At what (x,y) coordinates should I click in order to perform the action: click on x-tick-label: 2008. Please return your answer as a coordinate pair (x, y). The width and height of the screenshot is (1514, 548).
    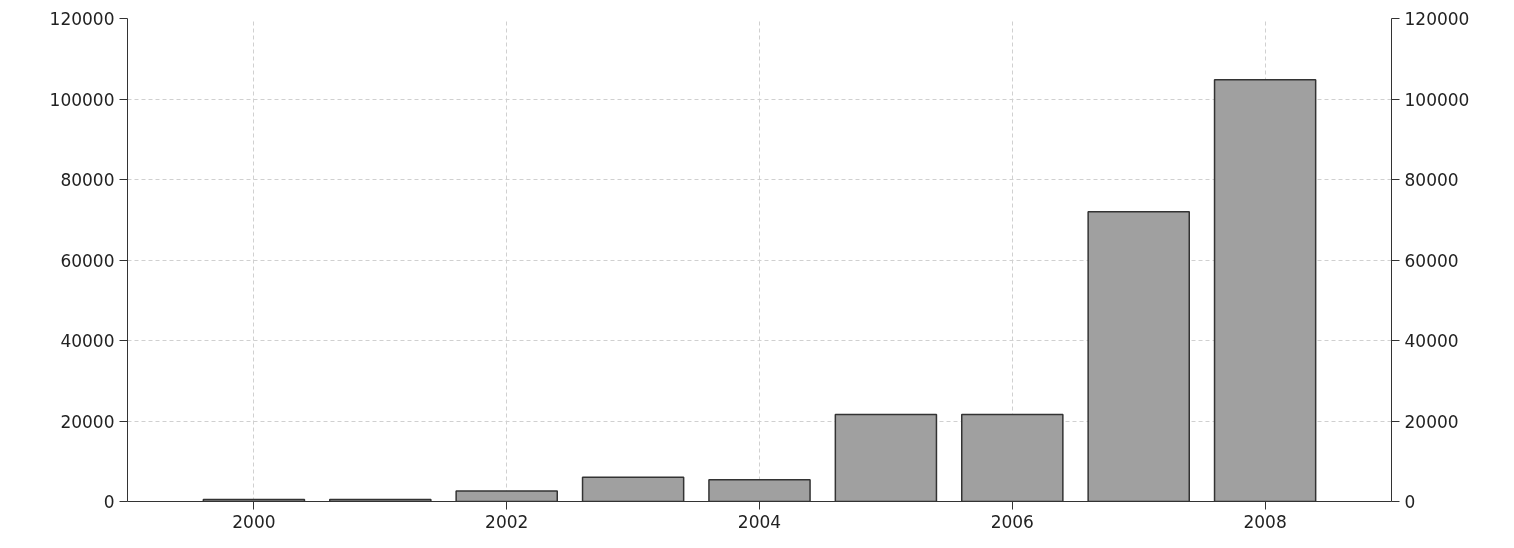
    Looking at the image, I should click on (1265, 521).